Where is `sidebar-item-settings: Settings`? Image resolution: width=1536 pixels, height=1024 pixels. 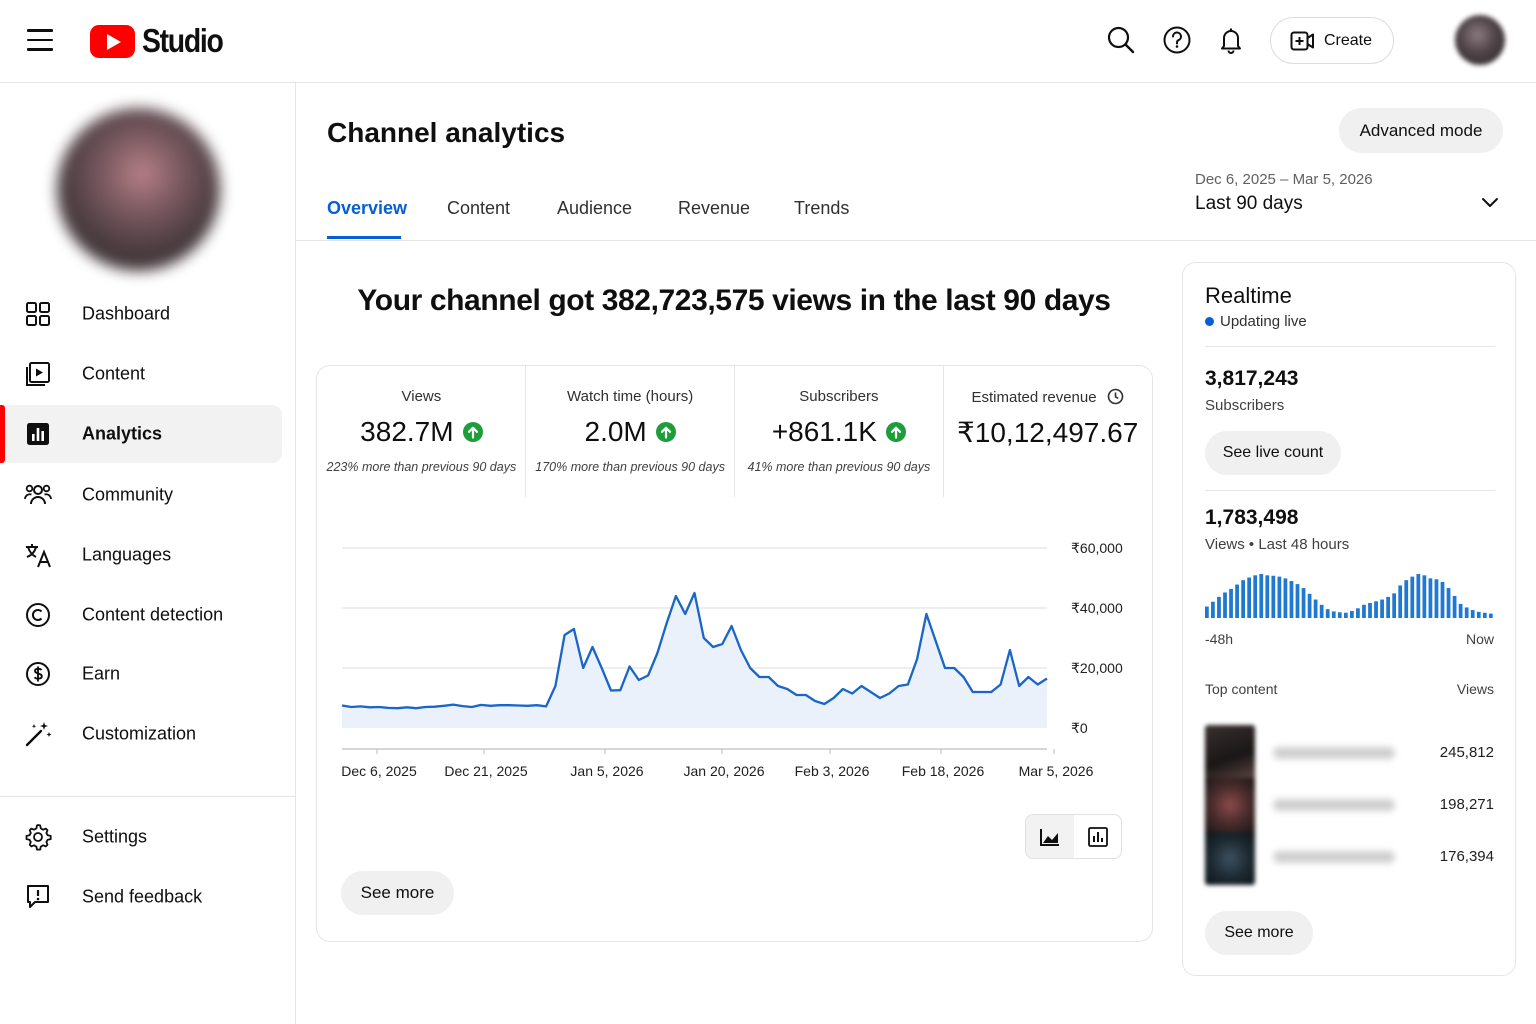 sidebar-item-settings: Settings is located at coordinates (141, 837).